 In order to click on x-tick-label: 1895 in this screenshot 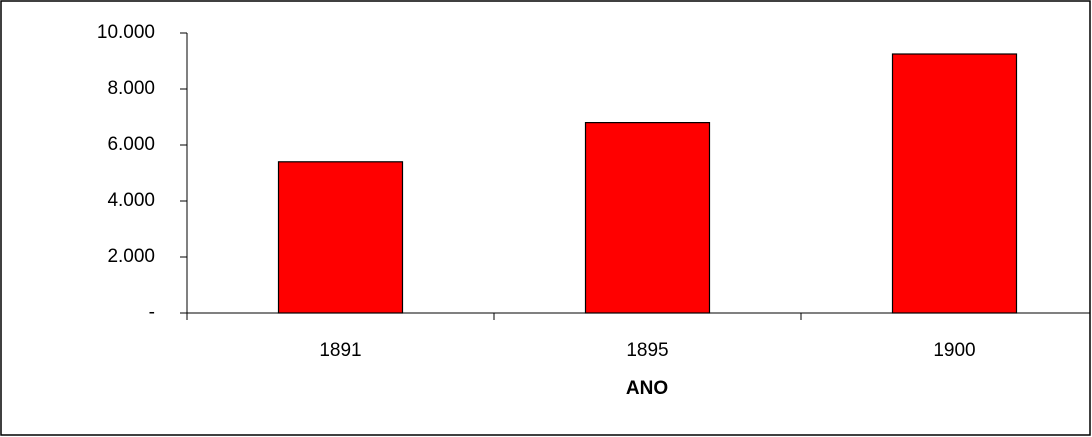, I will do `click(647, 350)`.